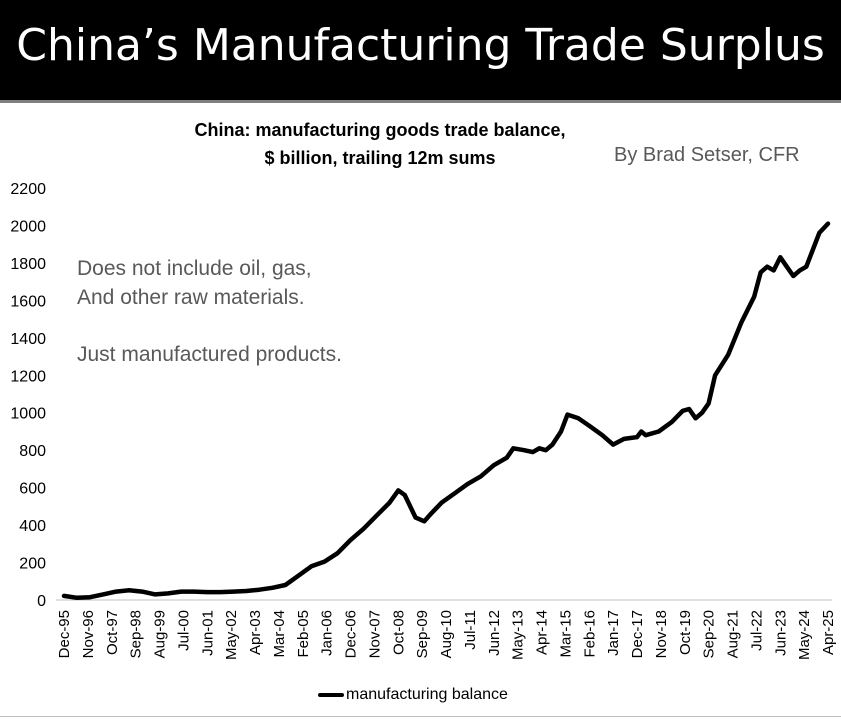  What do you see at coordinates (64, 634) in the screenshot?
I see `x-tick-label: Dec-95` at bounding box center [64, 634].